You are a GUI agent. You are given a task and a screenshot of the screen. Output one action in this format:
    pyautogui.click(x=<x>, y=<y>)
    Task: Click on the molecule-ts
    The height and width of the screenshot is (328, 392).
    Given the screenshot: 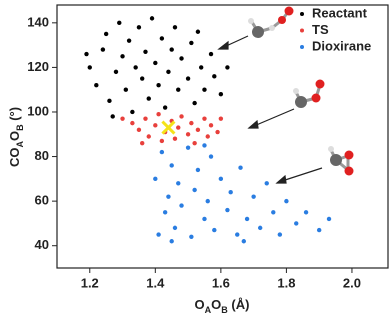 What is the action you would take?
    pyautogui.click(x=309, y=93)
    